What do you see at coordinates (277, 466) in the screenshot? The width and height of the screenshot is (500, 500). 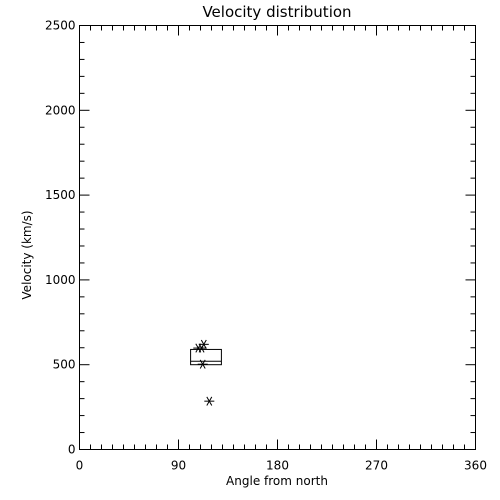 I see `x-tick-label: 180` at bounding box center [277, 466].